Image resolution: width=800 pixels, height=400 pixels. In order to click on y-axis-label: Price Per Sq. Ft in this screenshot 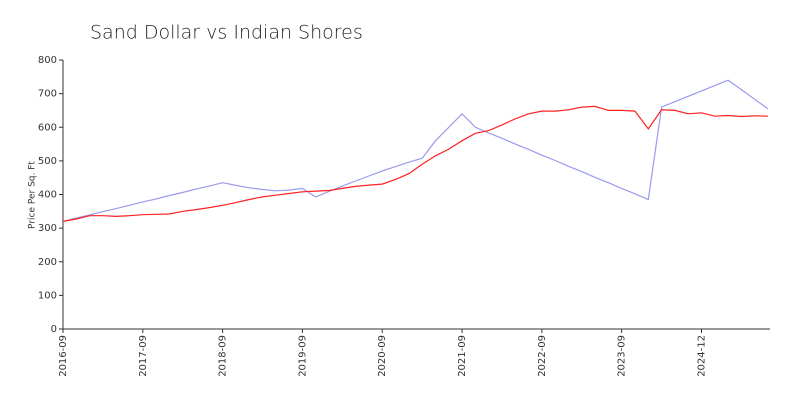, I will do `click(33, 195)`.